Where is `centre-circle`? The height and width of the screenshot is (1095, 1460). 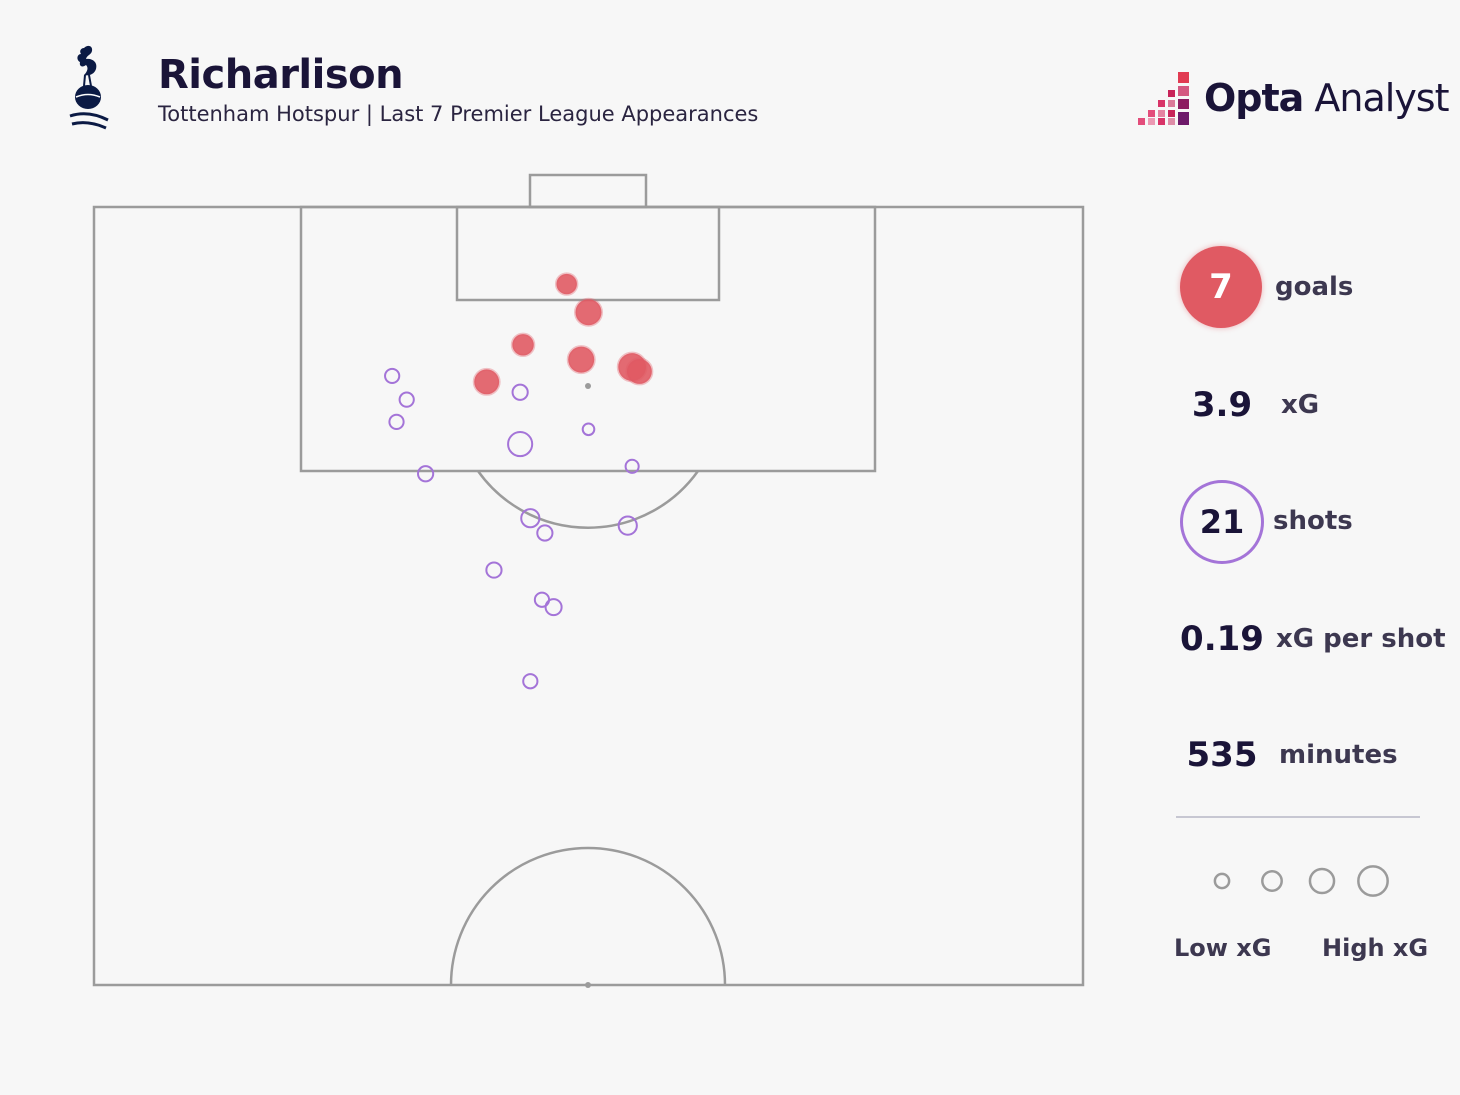 centre-circle is located at coordinates (588, 916).